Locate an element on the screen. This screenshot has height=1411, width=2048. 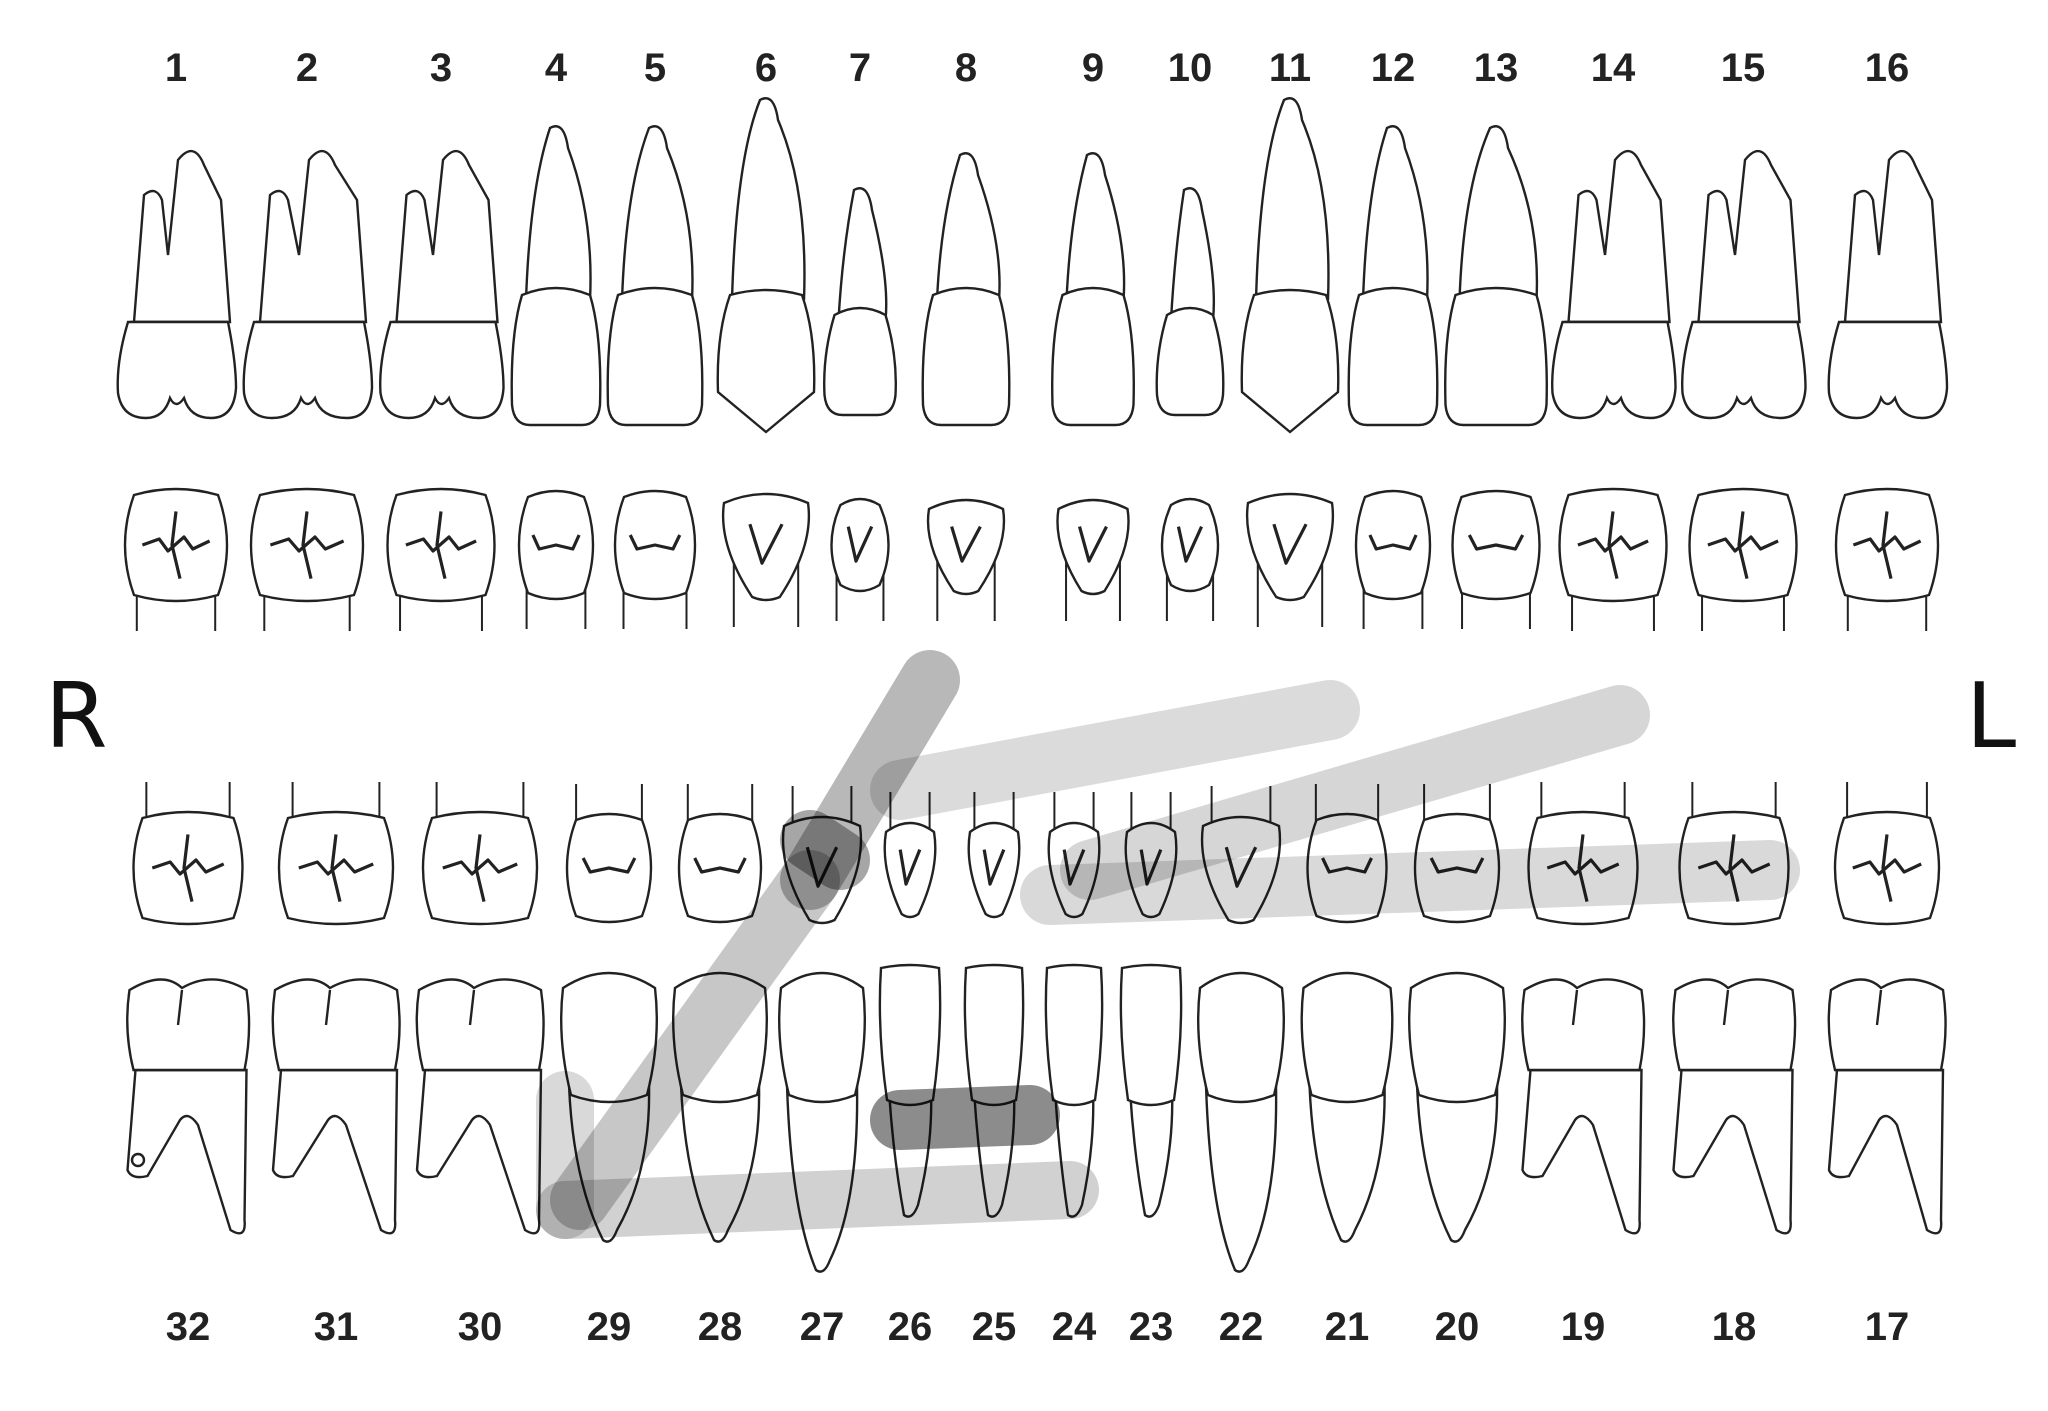
tooth-number-8: 8 is located at coordinates (966, 68).